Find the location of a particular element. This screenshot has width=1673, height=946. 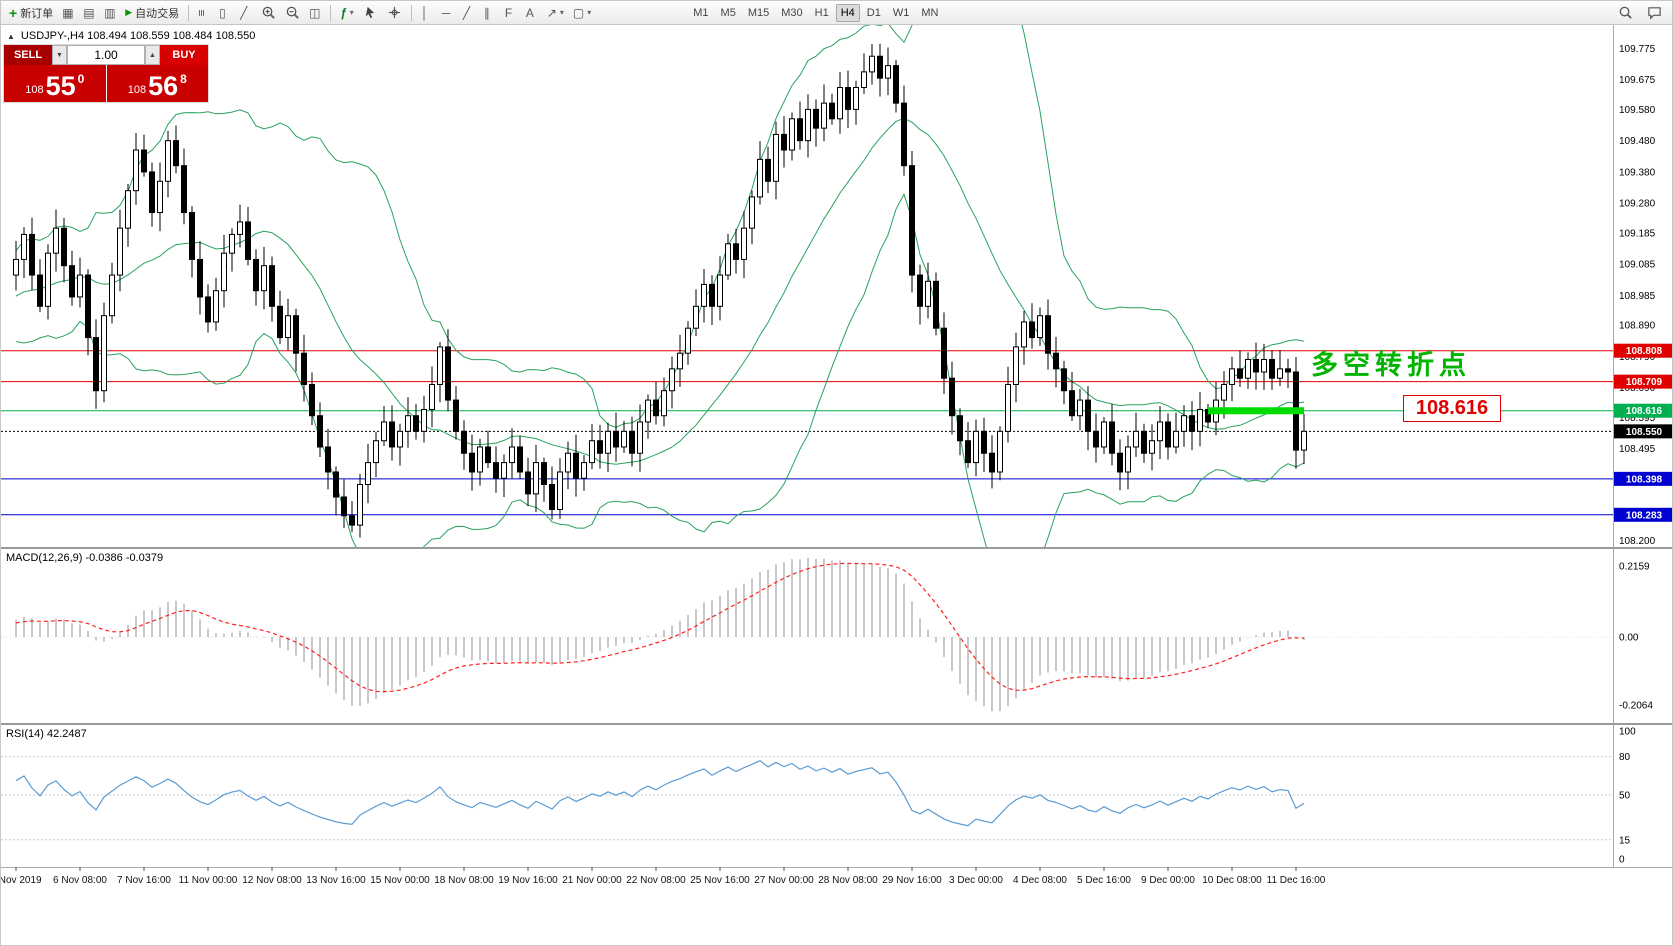

arrows-tool-button: ↗ ▾ is located at coordinates (555, 13).